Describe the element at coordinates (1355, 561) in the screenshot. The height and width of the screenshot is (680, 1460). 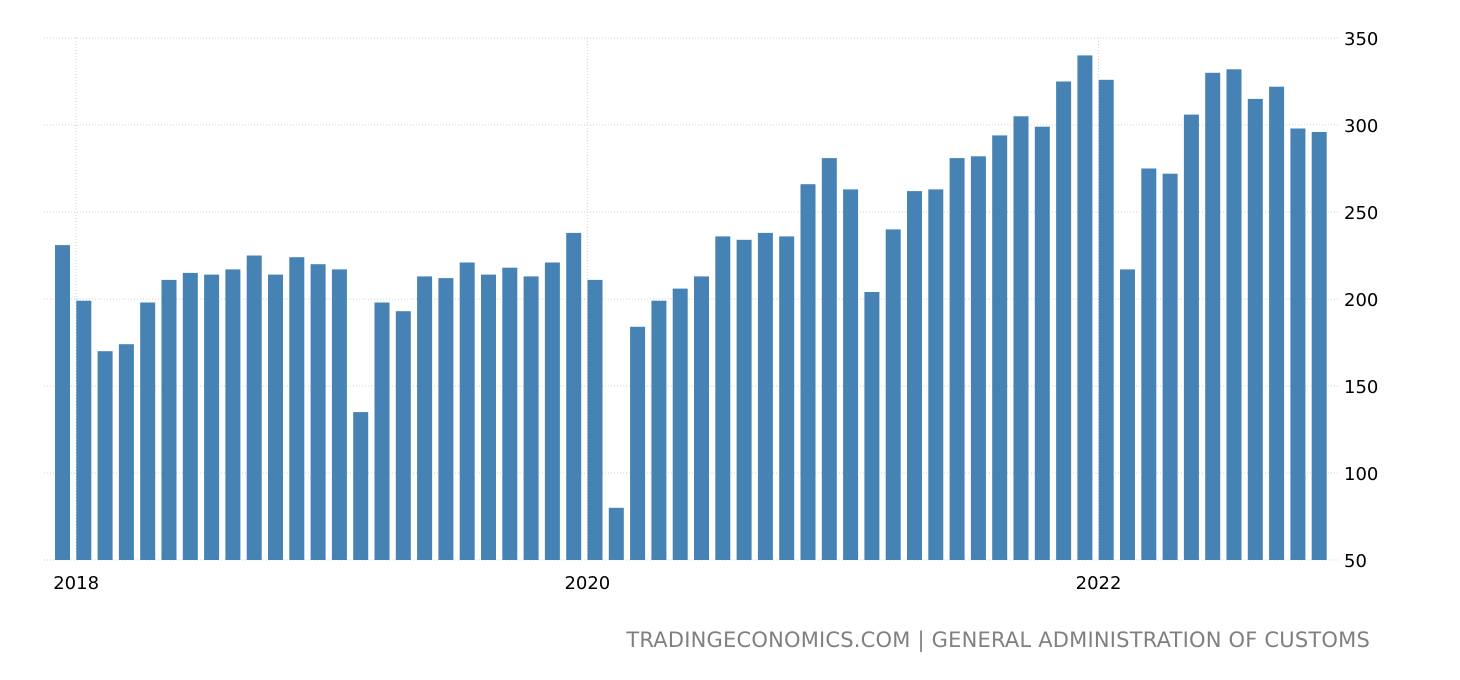
I see `y-tick-label: 50` at that location.